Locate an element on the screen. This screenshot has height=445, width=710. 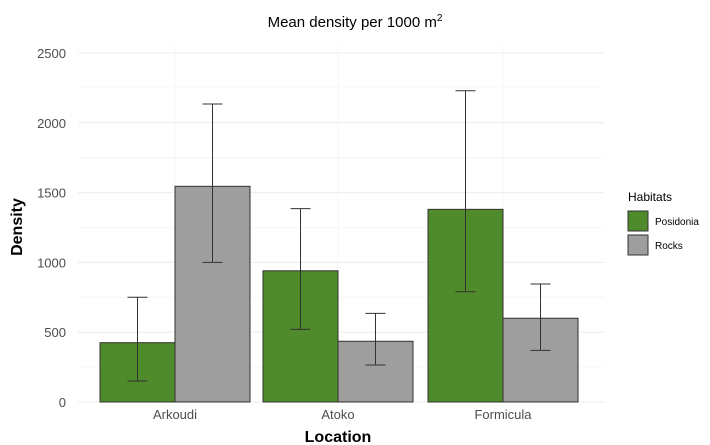
x-axis-title: Location is located at coordinates (338, 437).